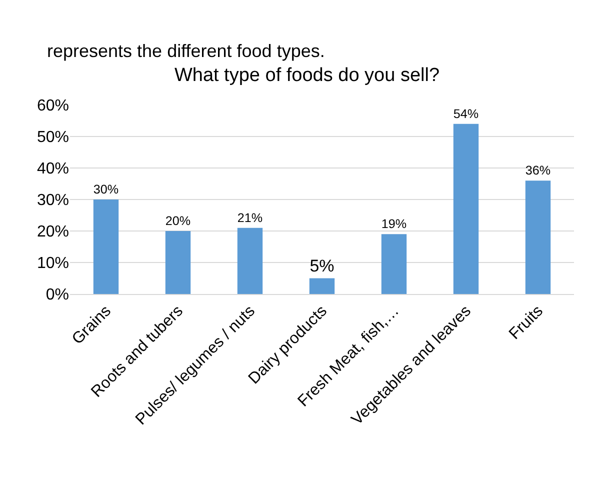  Describe the element at coordinates (307, 75) in the screenshot. I see `chart-title: What type of foods do you sell?` at that location.